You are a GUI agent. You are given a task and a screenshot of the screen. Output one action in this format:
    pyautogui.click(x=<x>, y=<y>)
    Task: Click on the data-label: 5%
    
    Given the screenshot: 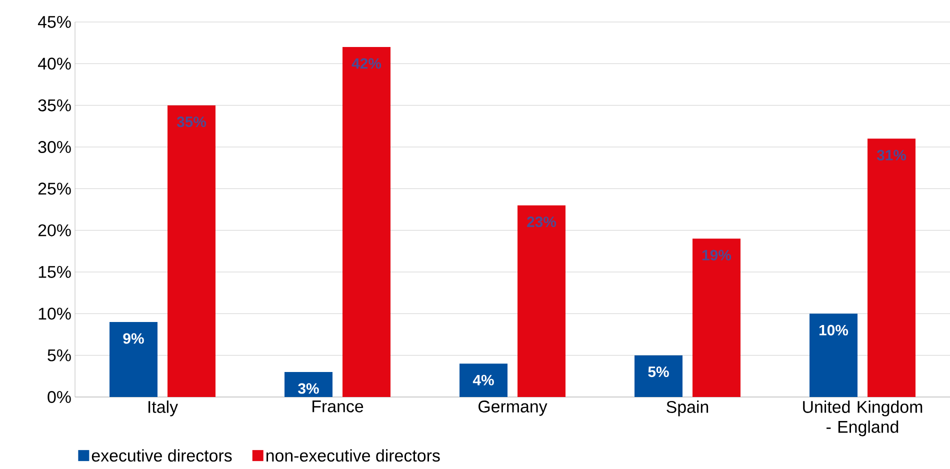 What is the action you would take?
    pyautogui.click(x=658, y=372)
    